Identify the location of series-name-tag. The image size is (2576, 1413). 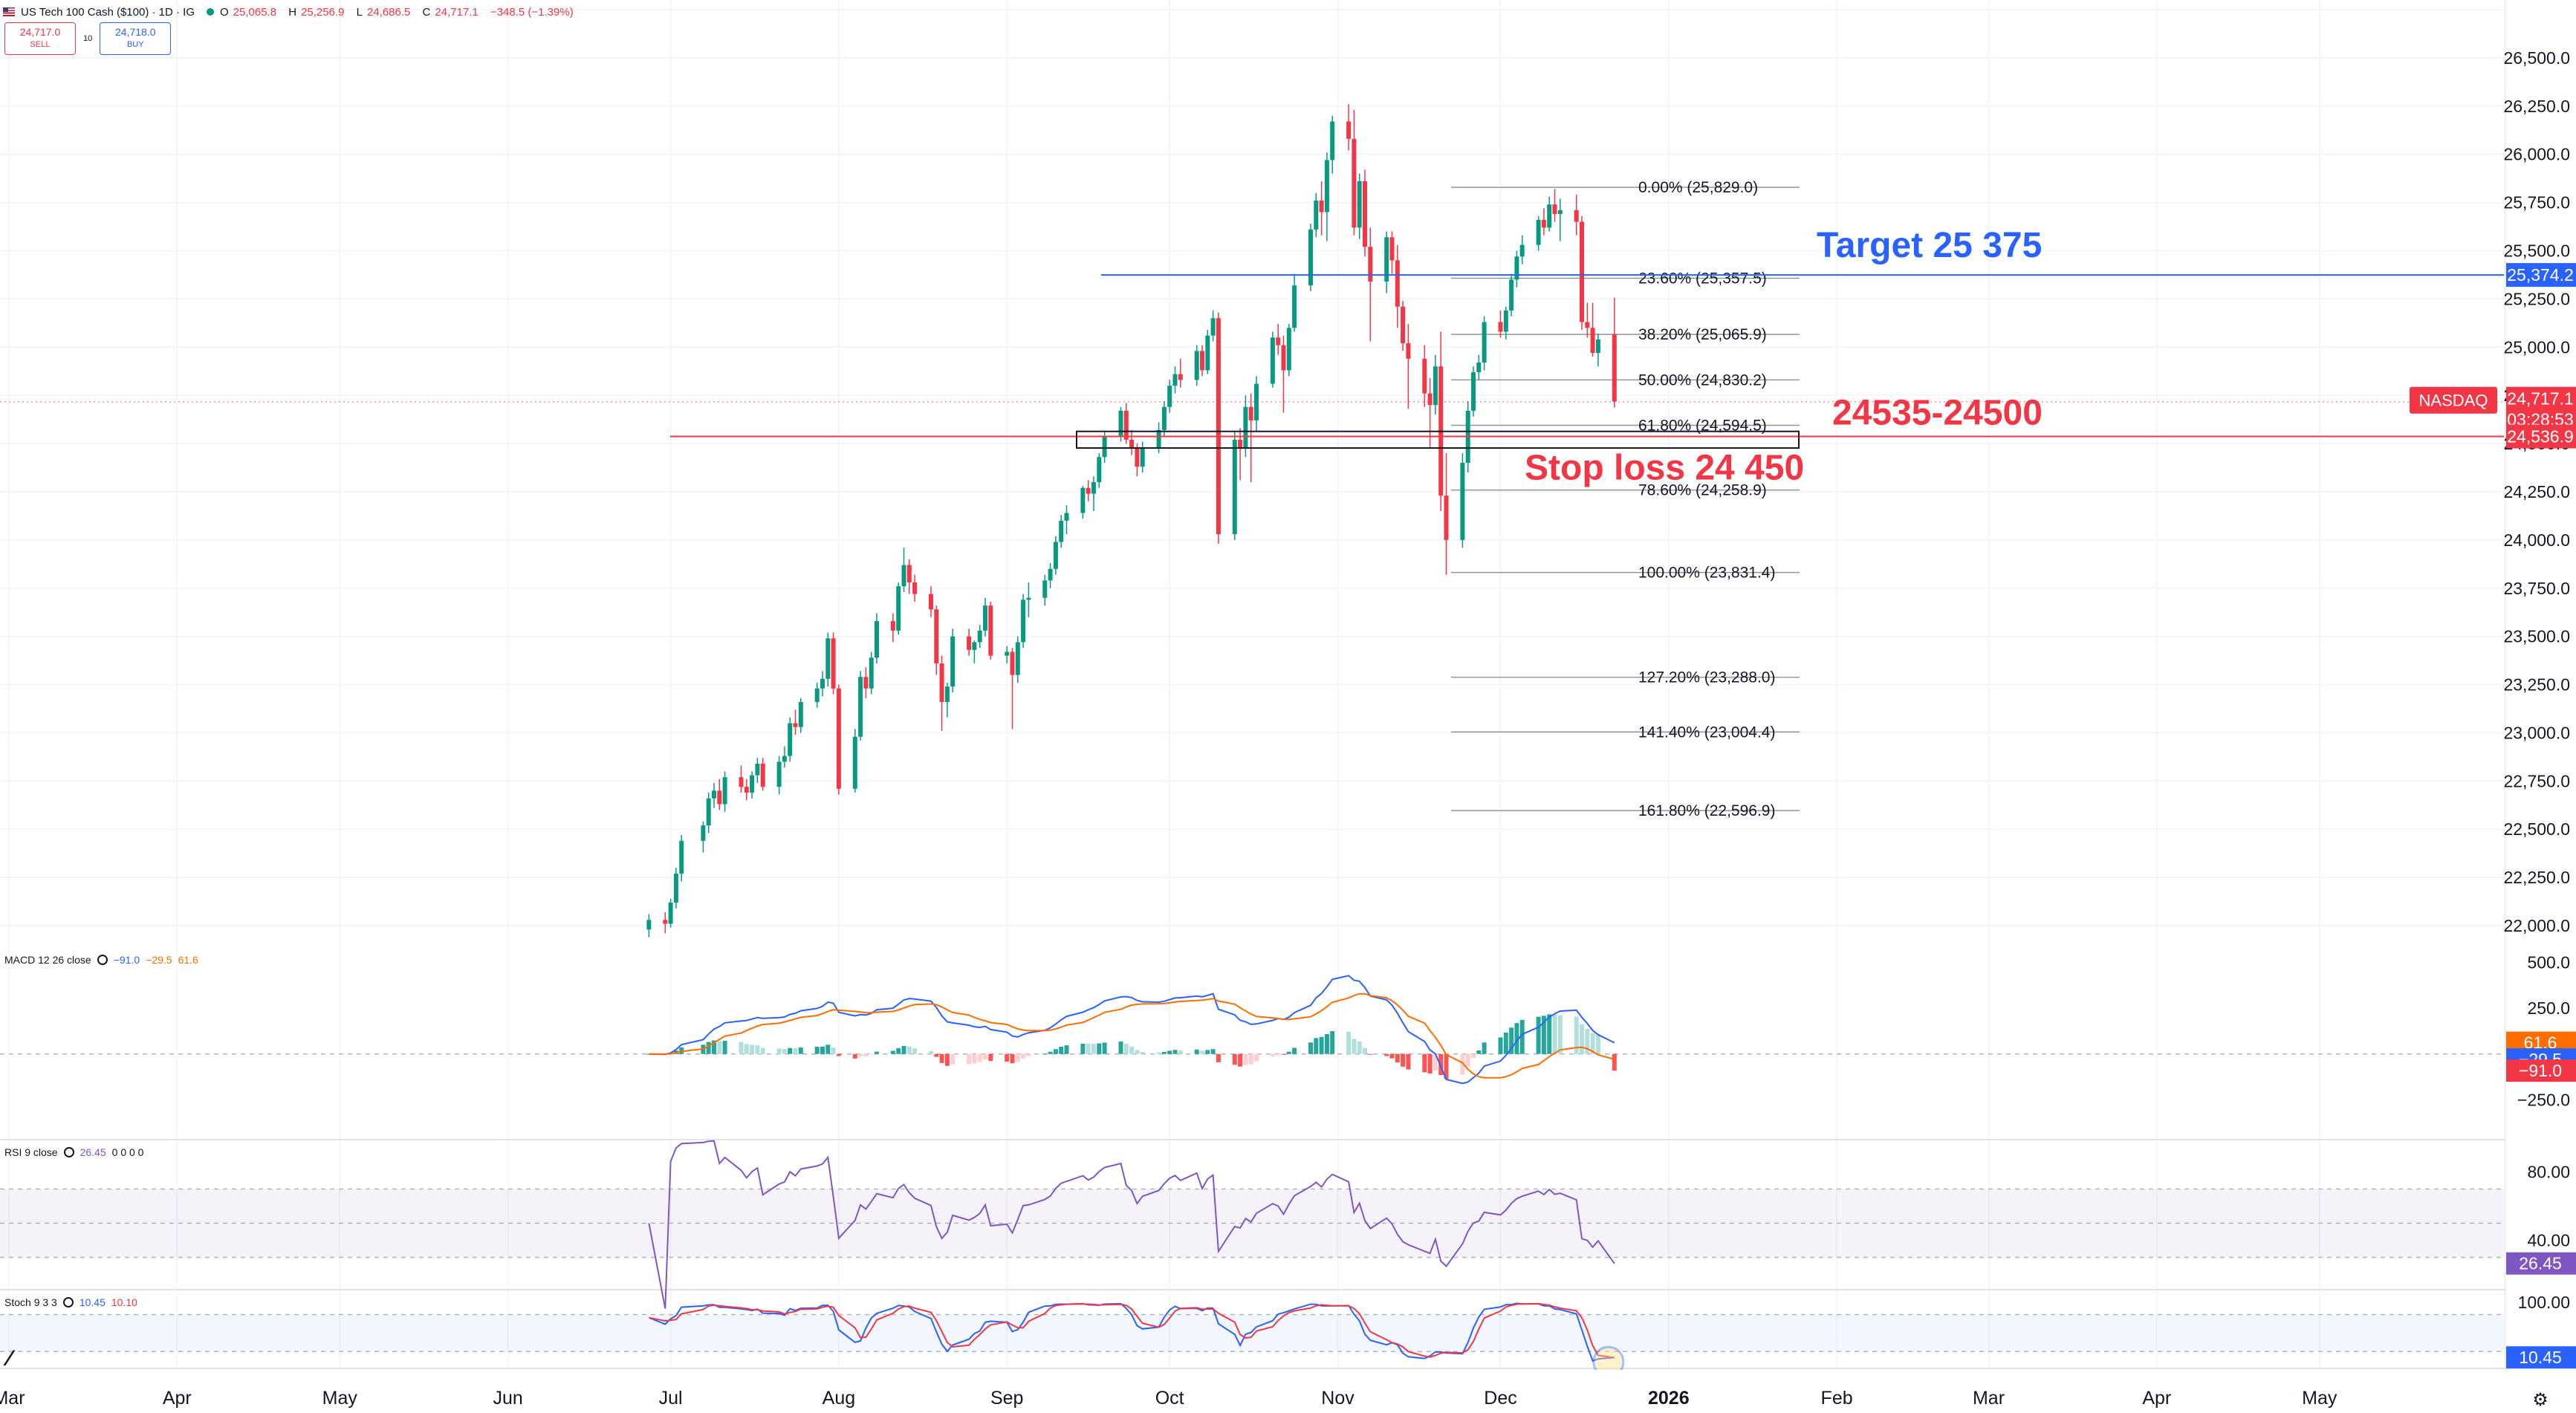
(2453, 400).